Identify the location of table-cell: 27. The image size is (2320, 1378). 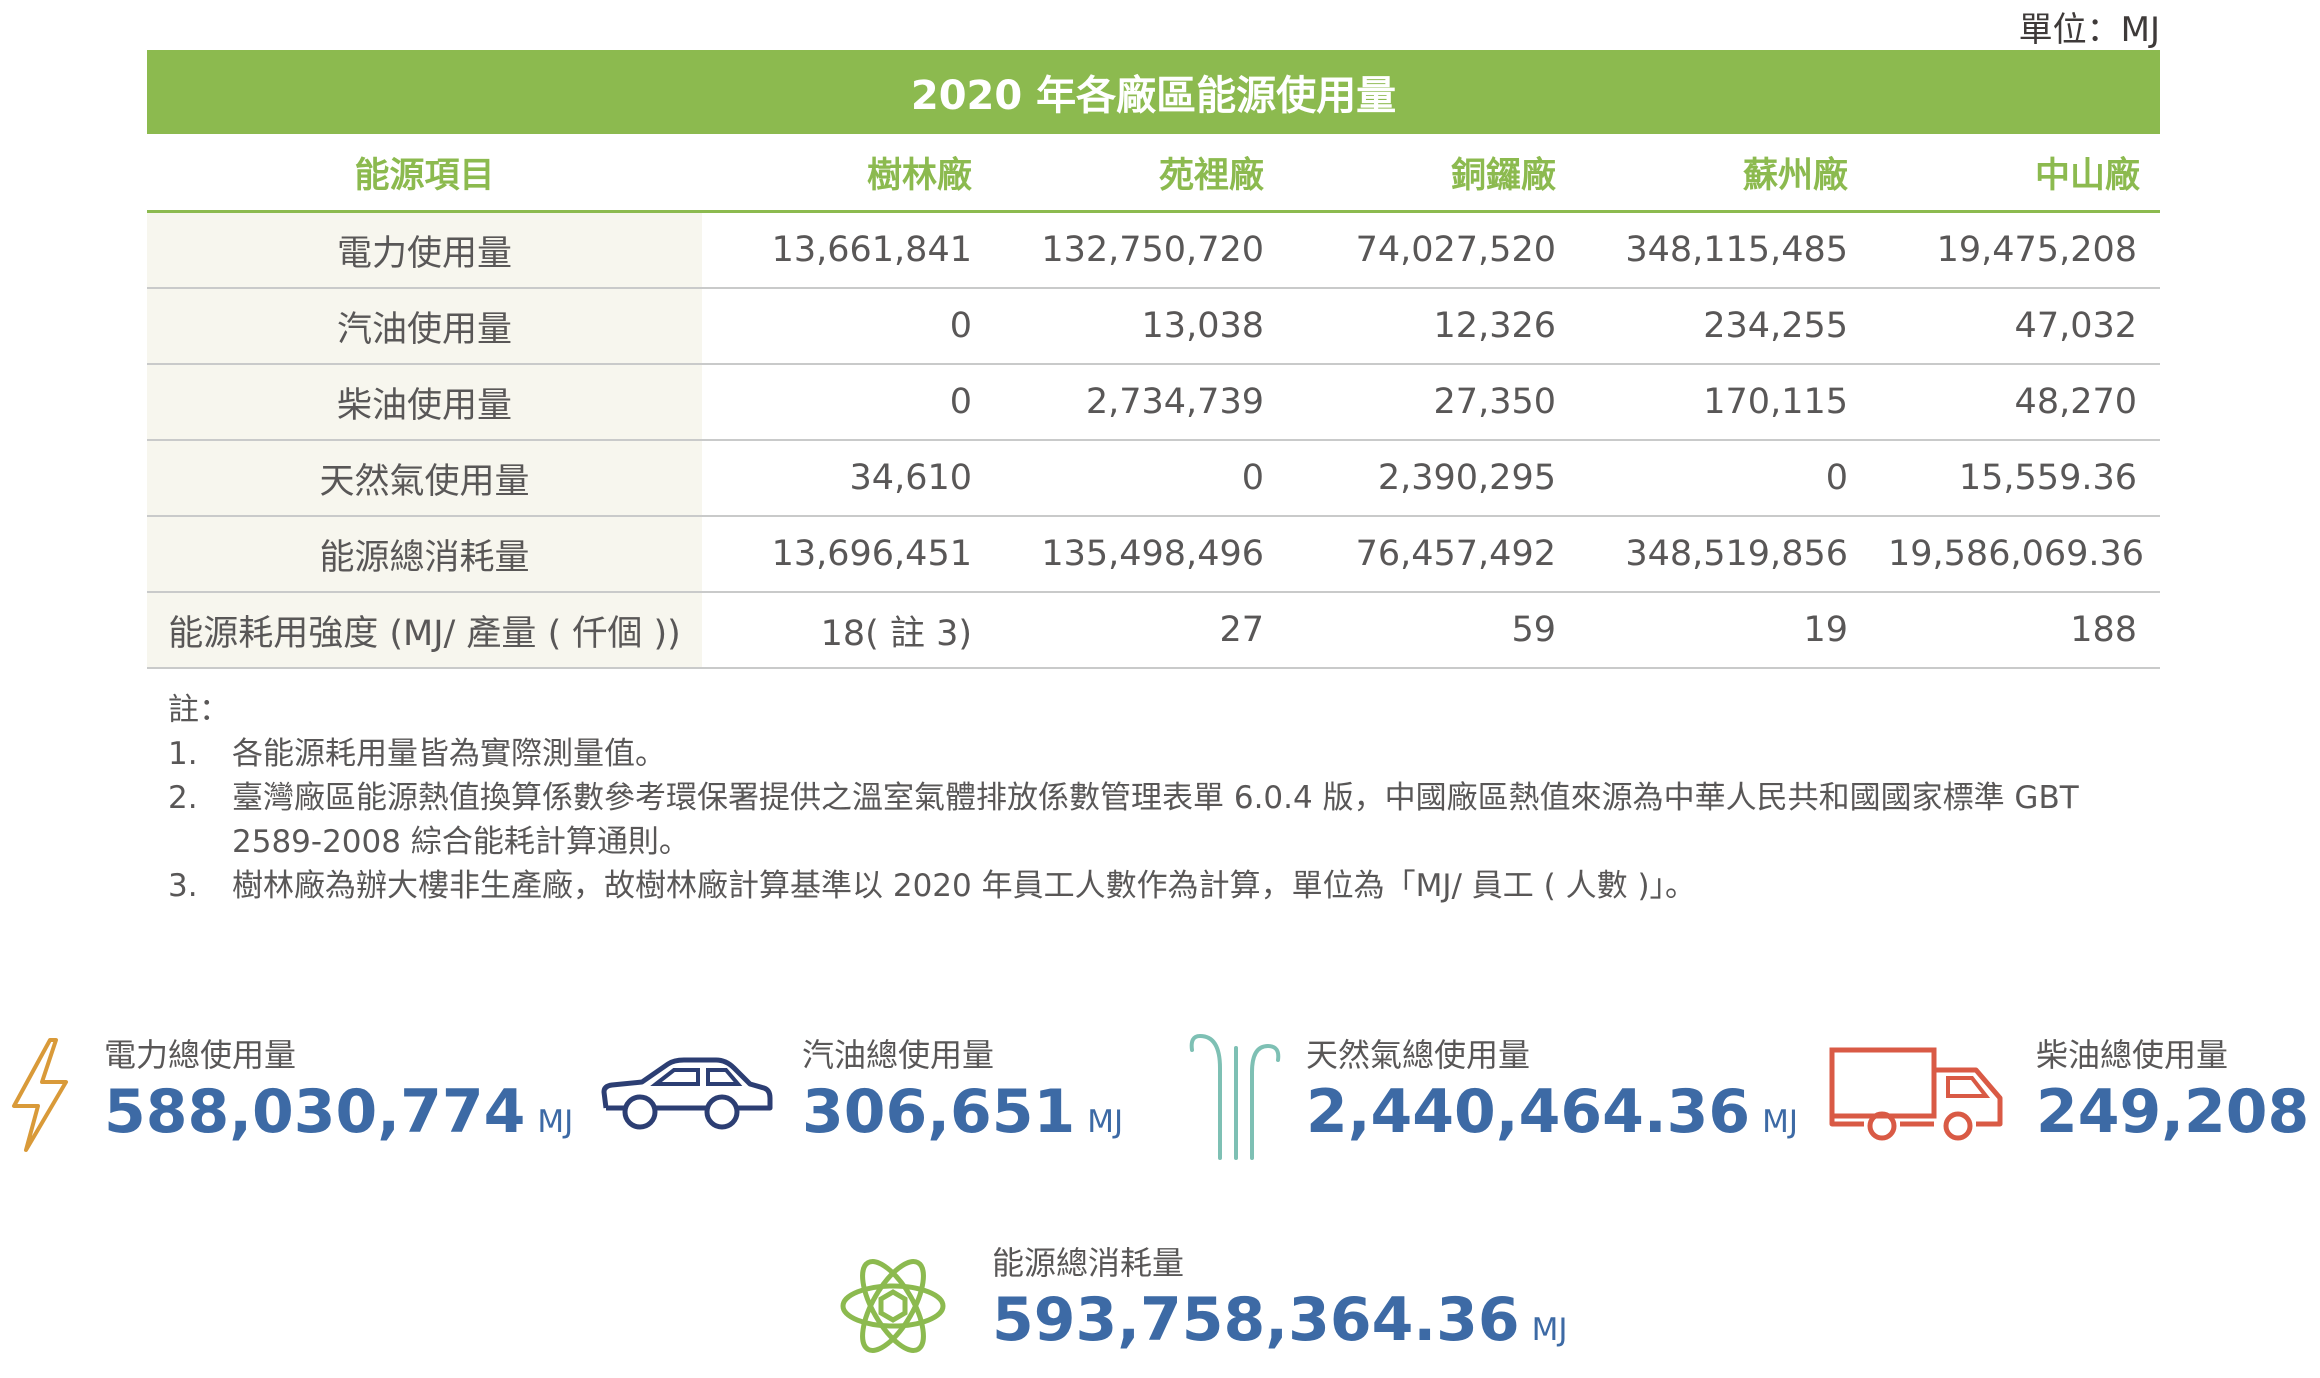
(1138, 630).